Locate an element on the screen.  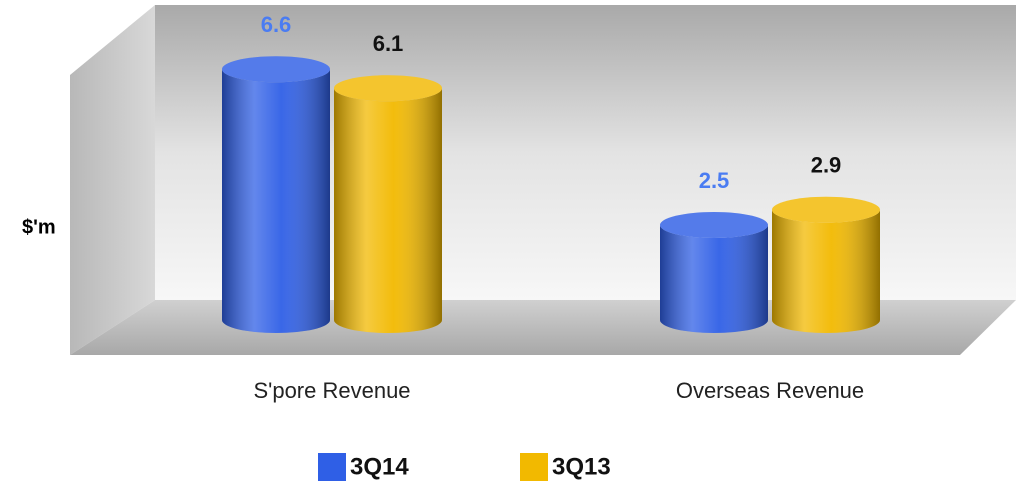
legend-label: 3Q14 is located at coordinates (379, 466).